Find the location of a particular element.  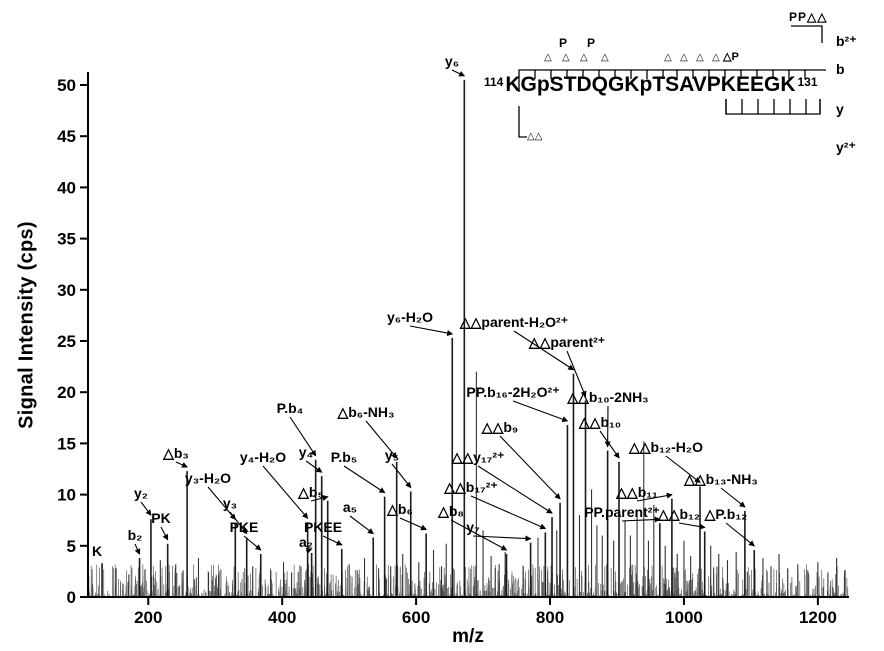

y-tick-label: 35 is located at coordinates (66, 239).